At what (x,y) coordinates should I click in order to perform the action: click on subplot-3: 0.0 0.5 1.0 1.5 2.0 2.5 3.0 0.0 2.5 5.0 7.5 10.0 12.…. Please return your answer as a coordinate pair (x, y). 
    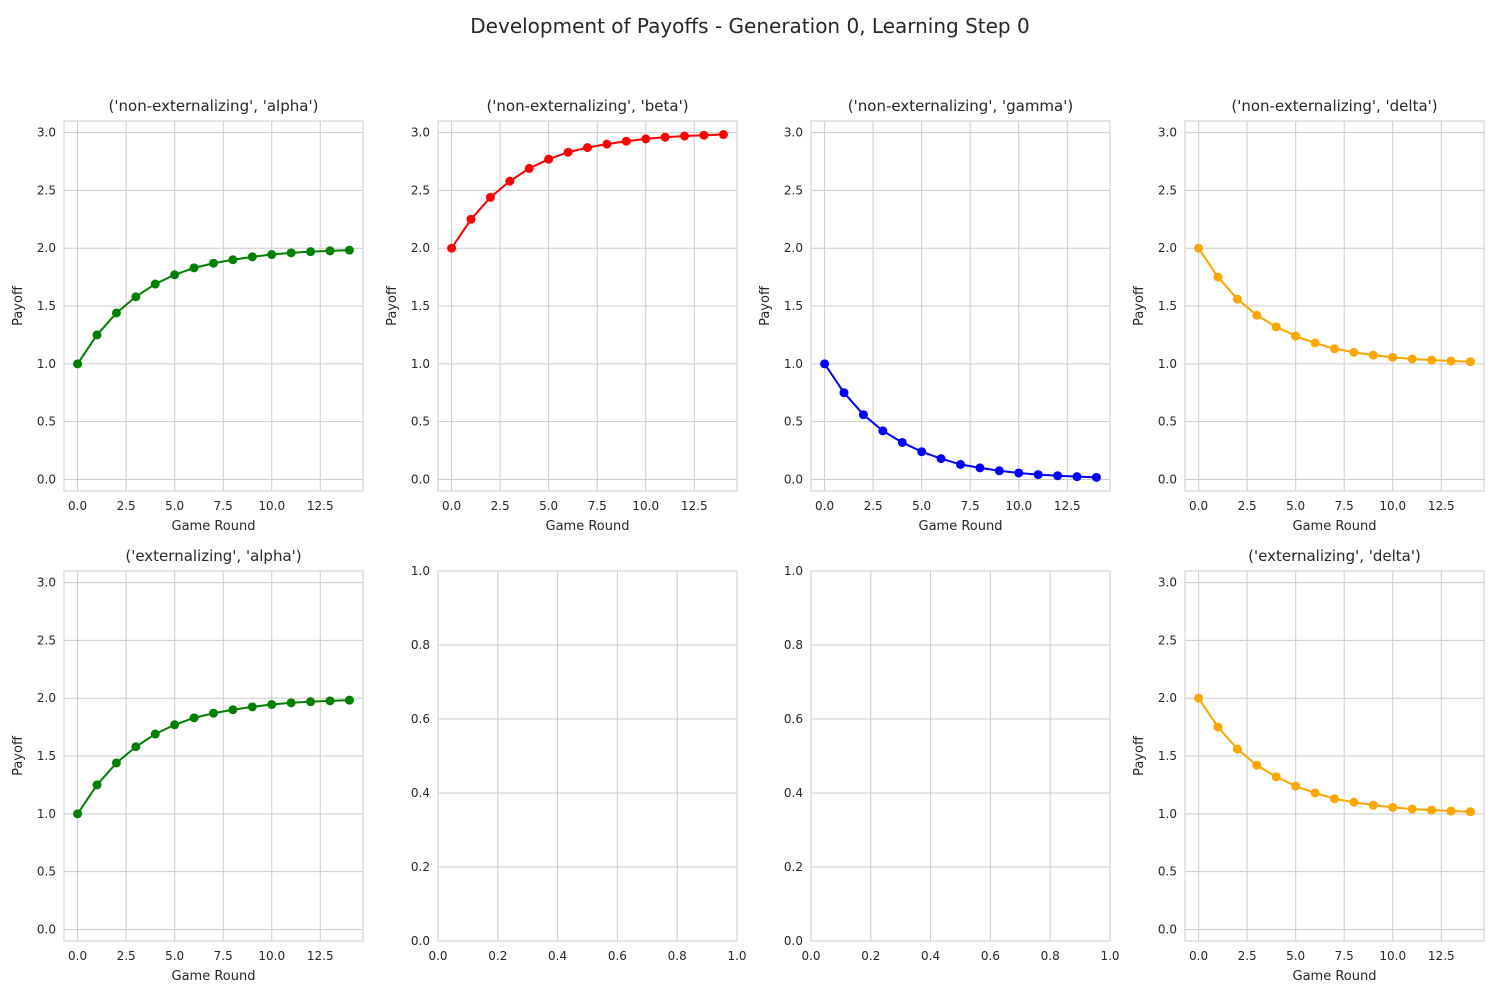
    Looking at the image, I should click on (1308, 315).